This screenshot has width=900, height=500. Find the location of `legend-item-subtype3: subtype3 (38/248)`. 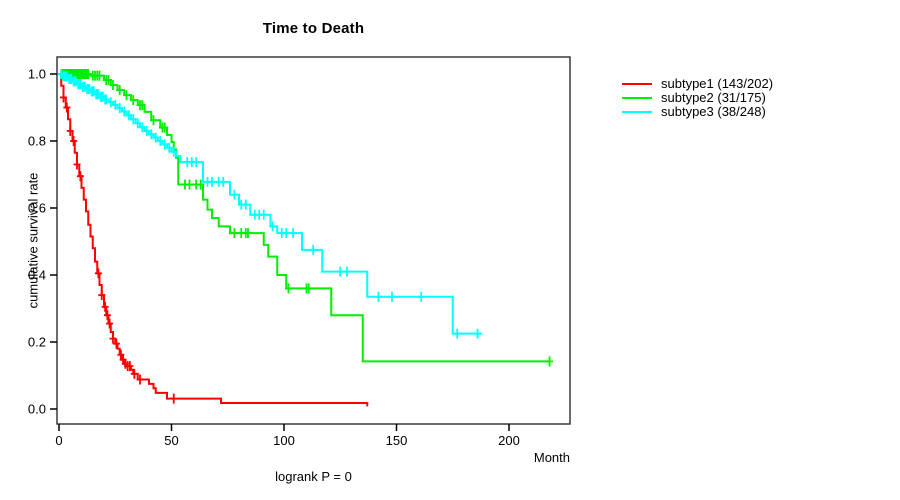

legend-item-subtype3: subtype3 (38/248) is located at coordinates (697, 112).